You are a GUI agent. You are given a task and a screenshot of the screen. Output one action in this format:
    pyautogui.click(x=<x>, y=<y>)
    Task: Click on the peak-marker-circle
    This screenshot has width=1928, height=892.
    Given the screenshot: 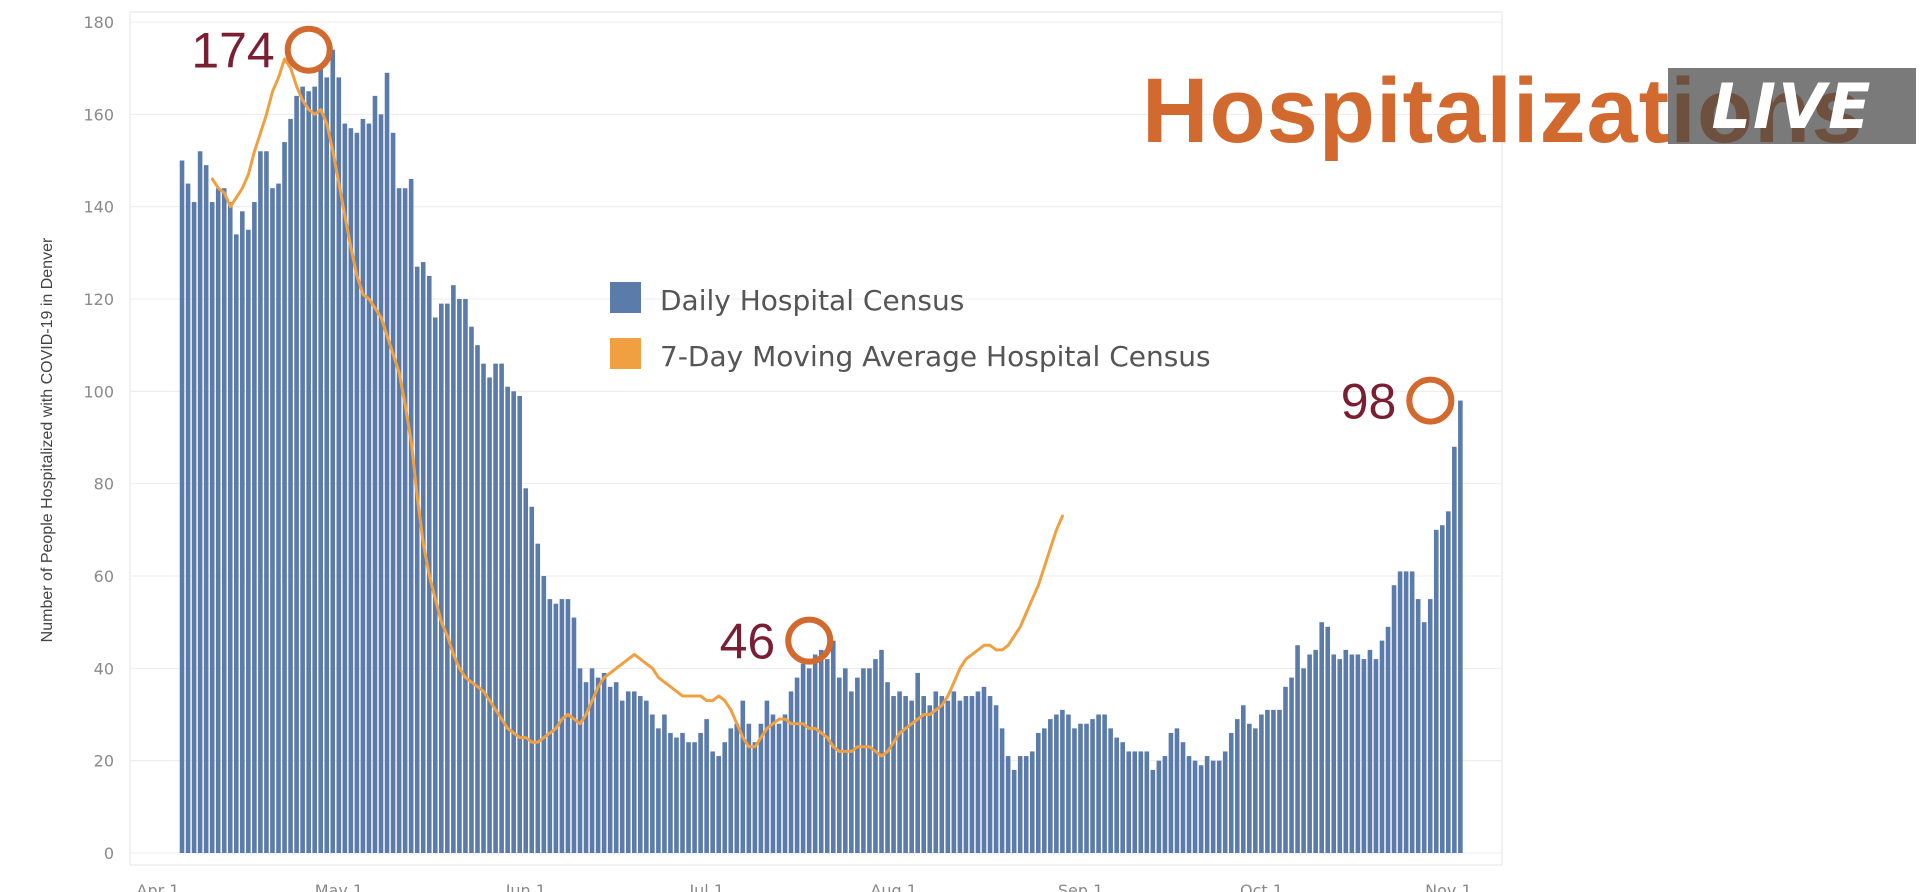 What is the action you would take?
    pyautogui.click(x=809, y=640)
    